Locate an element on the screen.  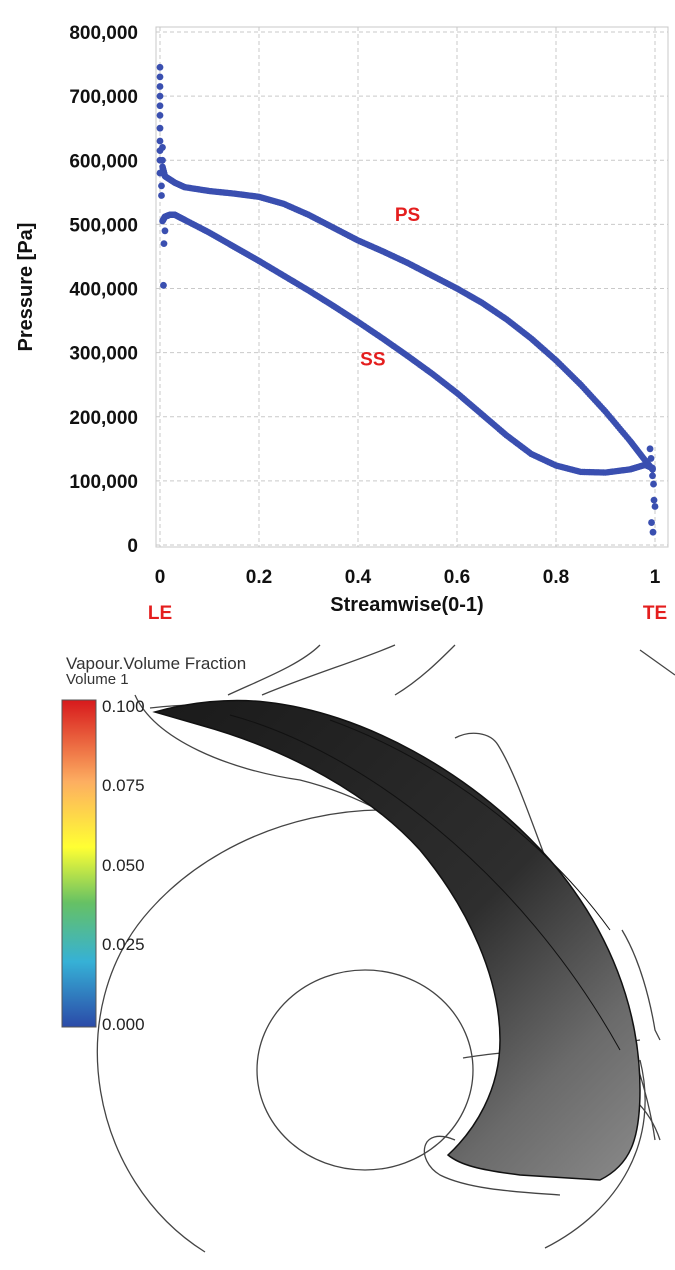
y-axis-title: Pressure [Pa] is located at coordinates (26, 287).